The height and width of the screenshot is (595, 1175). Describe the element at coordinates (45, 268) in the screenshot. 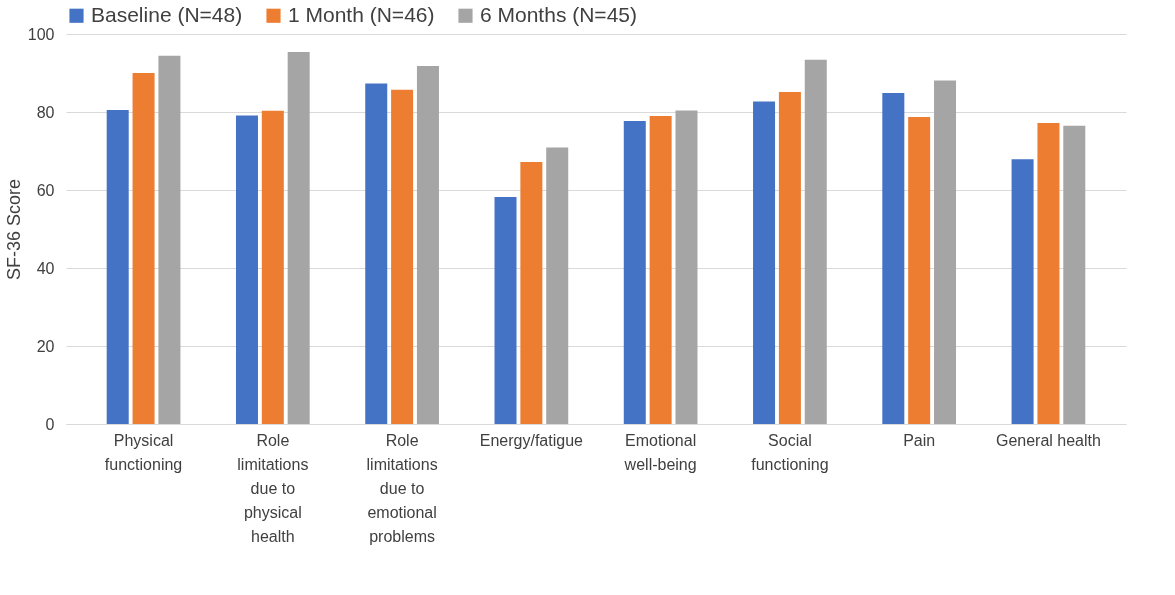

I see `y-tick-label: 40` at that location.